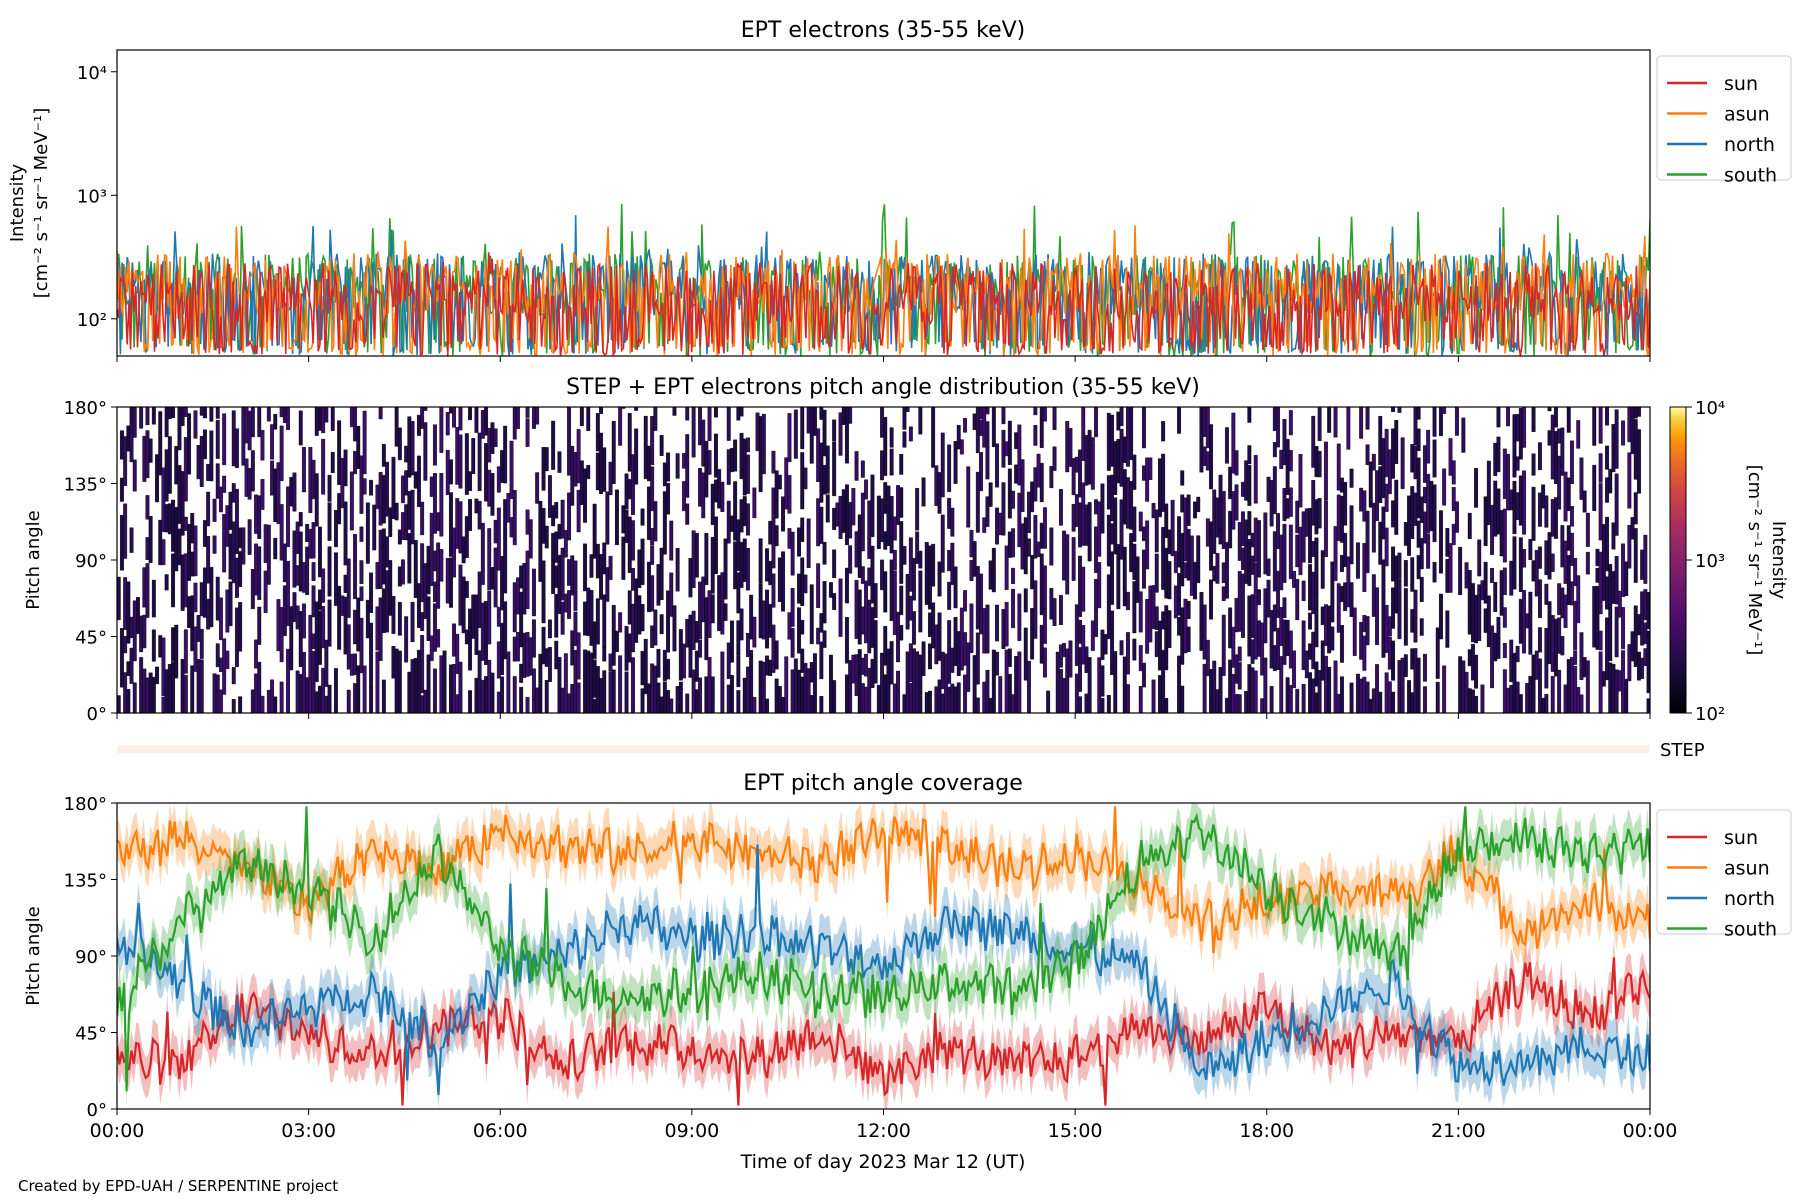  What do you see at coordinates (85, 408) in the screenshot?
I see `panel2-ytick-label: 180°` at bounding box center [85, 408].